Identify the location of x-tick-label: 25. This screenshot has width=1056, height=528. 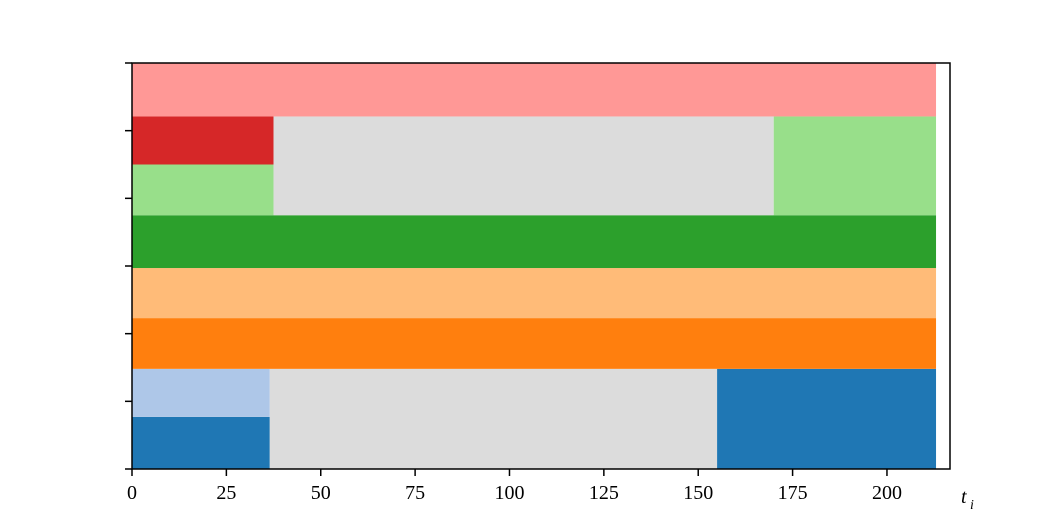
(226, 493).